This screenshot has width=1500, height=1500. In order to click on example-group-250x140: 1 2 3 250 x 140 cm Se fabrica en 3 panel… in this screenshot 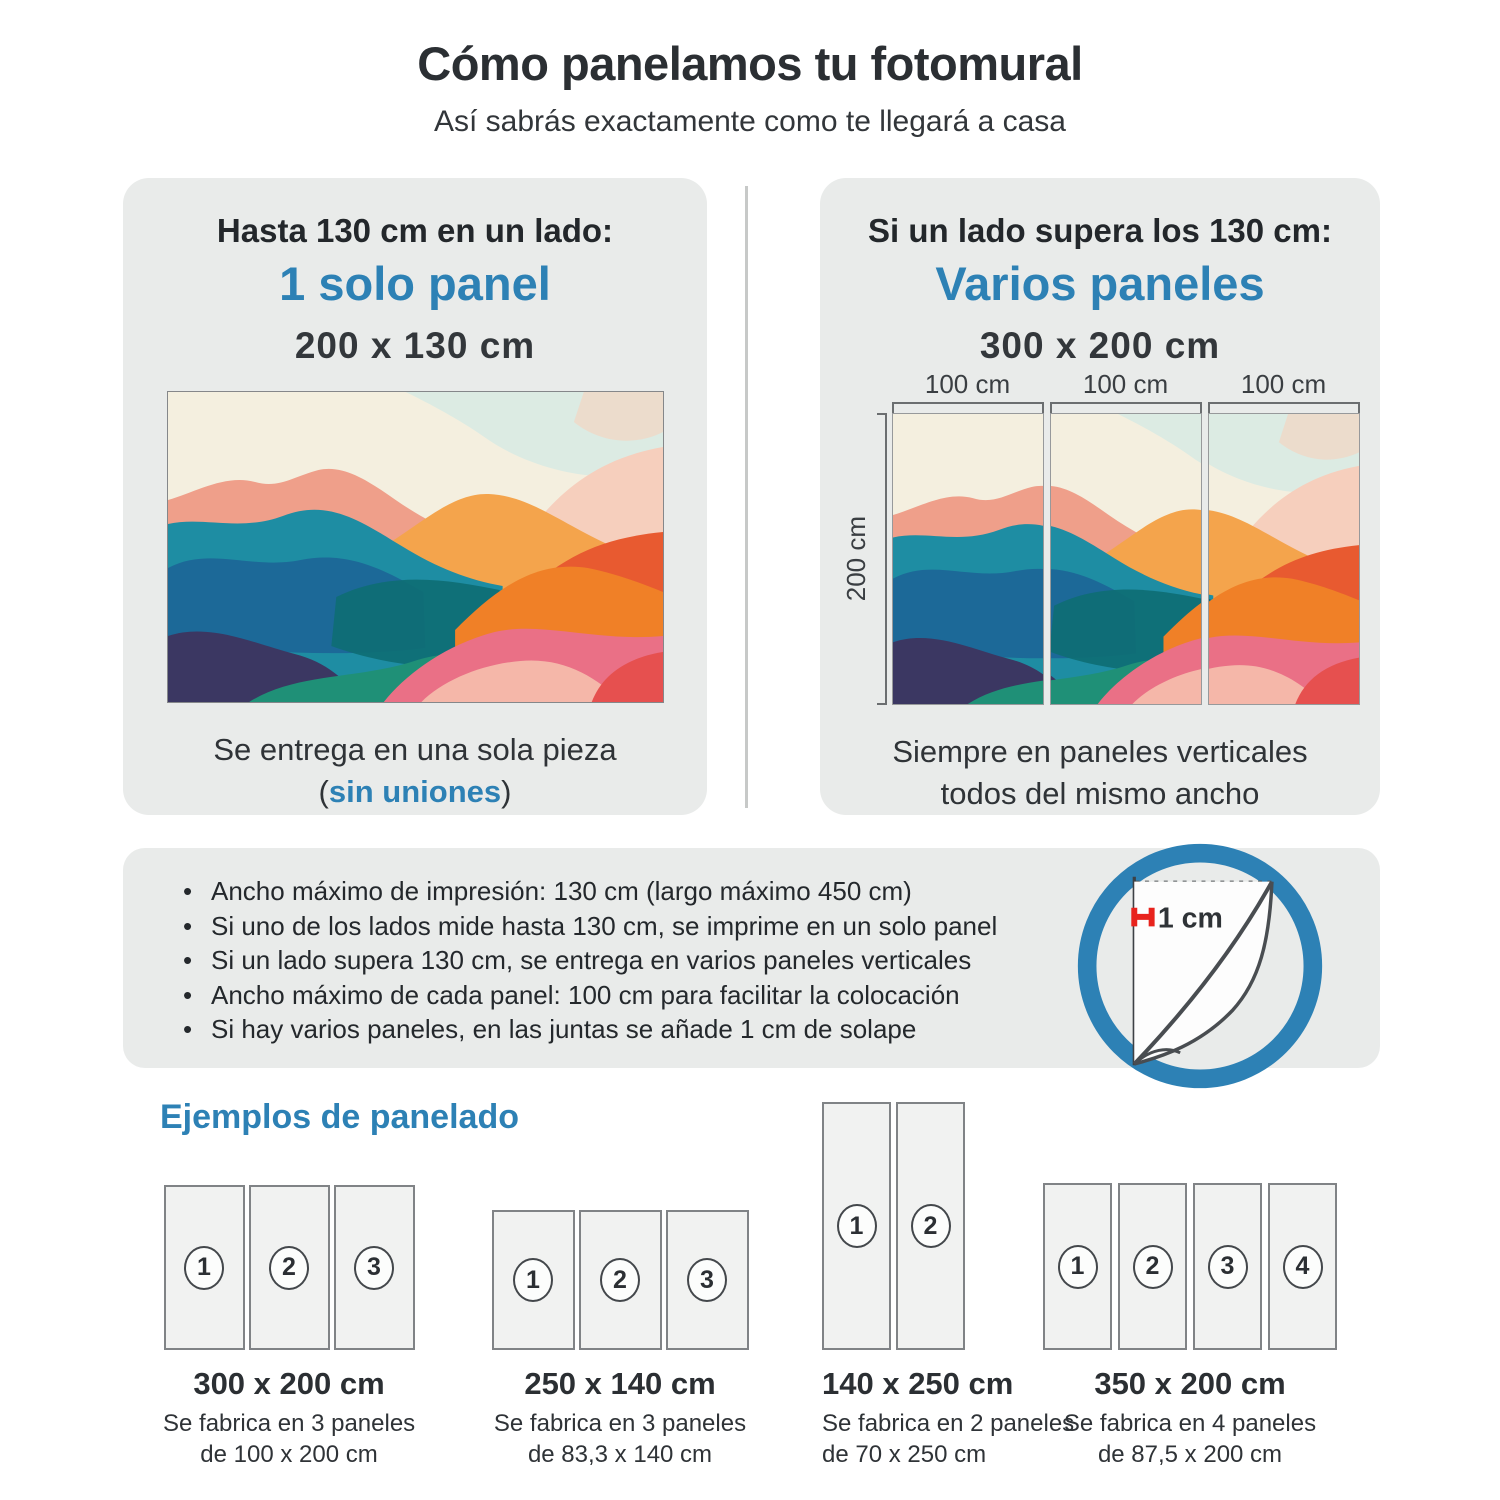, I will do `click(620, 1285)`.